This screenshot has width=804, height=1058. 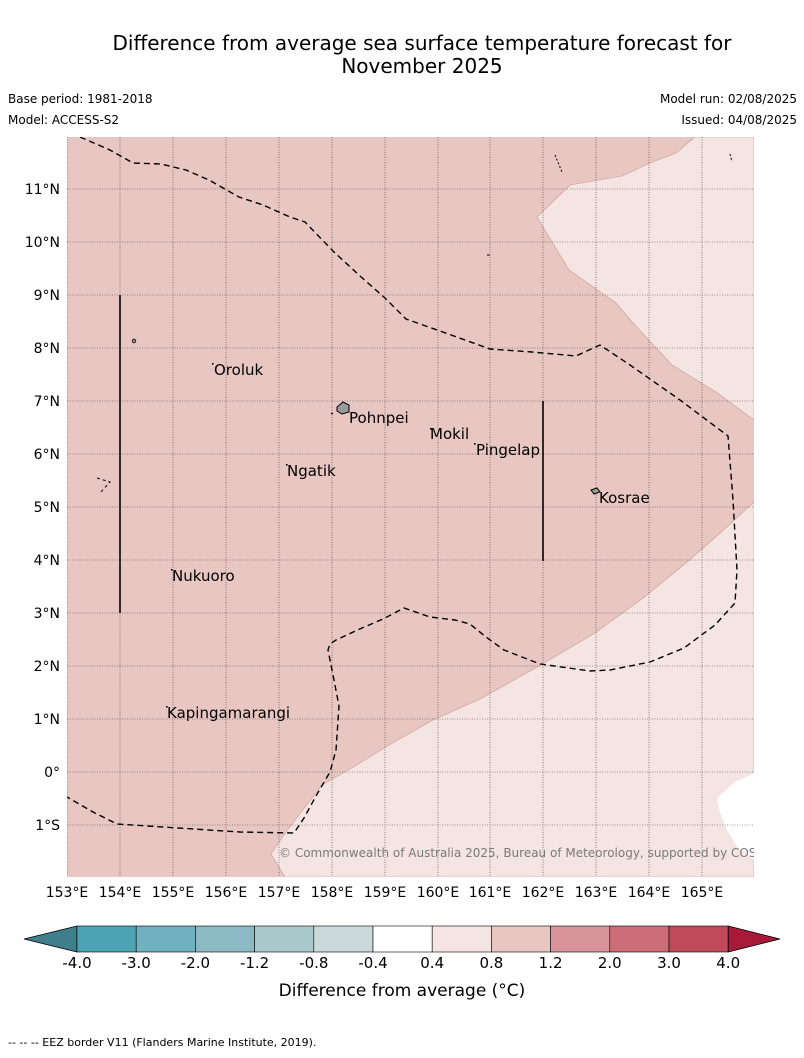 I want to click on base-period: Base period: 1981-2018, so click(x=80, y=99).